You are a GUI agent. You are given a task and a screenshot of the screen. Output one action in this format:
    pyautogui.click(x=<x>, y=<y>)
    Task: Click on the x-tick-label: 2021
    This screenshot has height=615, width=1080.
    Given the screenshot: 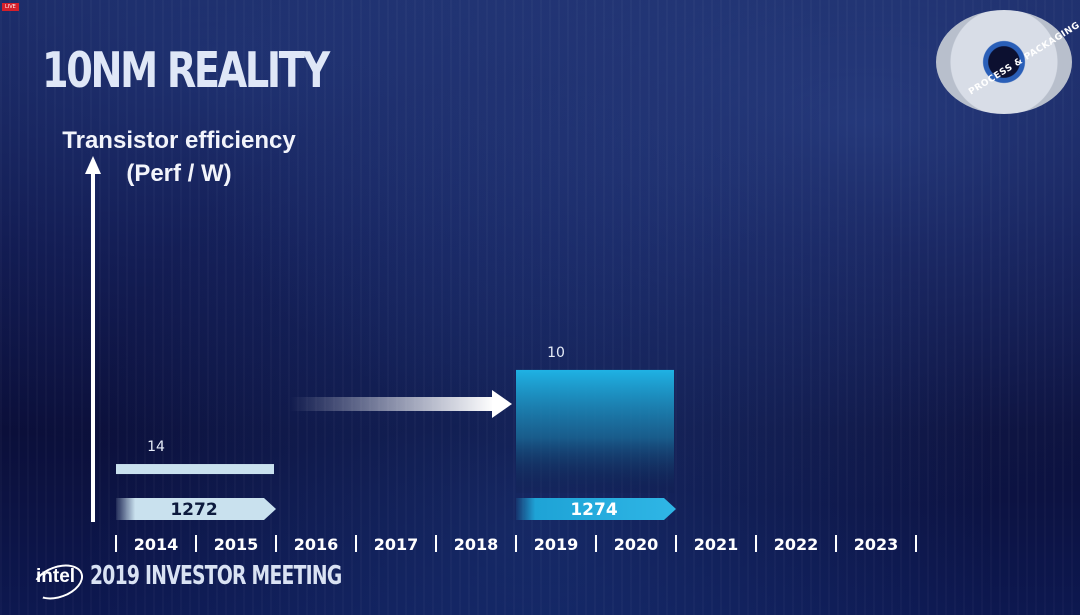 What is the action you would take?
    pyautogui.click(x=716, y=544)
    